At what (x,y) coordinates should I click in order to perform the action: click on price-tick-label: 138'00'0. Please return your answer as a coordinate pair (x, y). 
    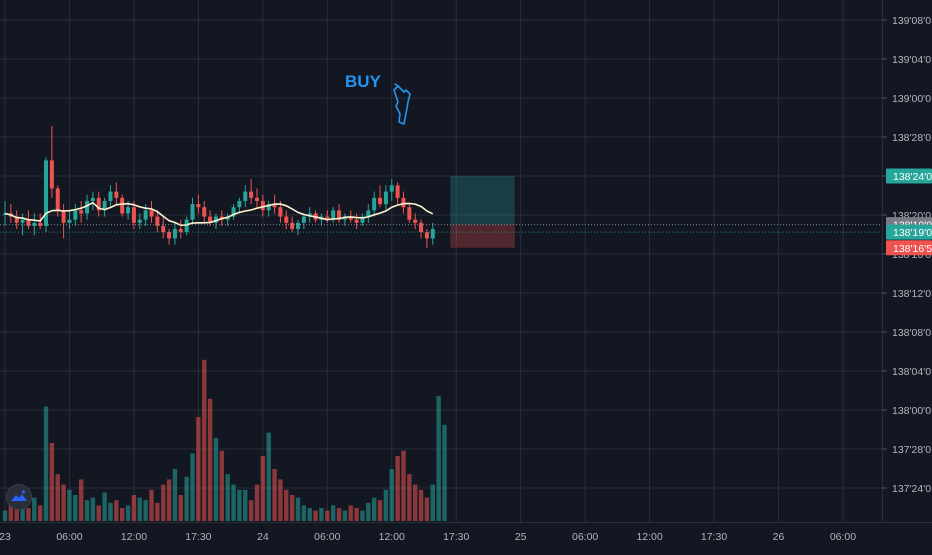
    Looking at the image, I should click on (911, 411).